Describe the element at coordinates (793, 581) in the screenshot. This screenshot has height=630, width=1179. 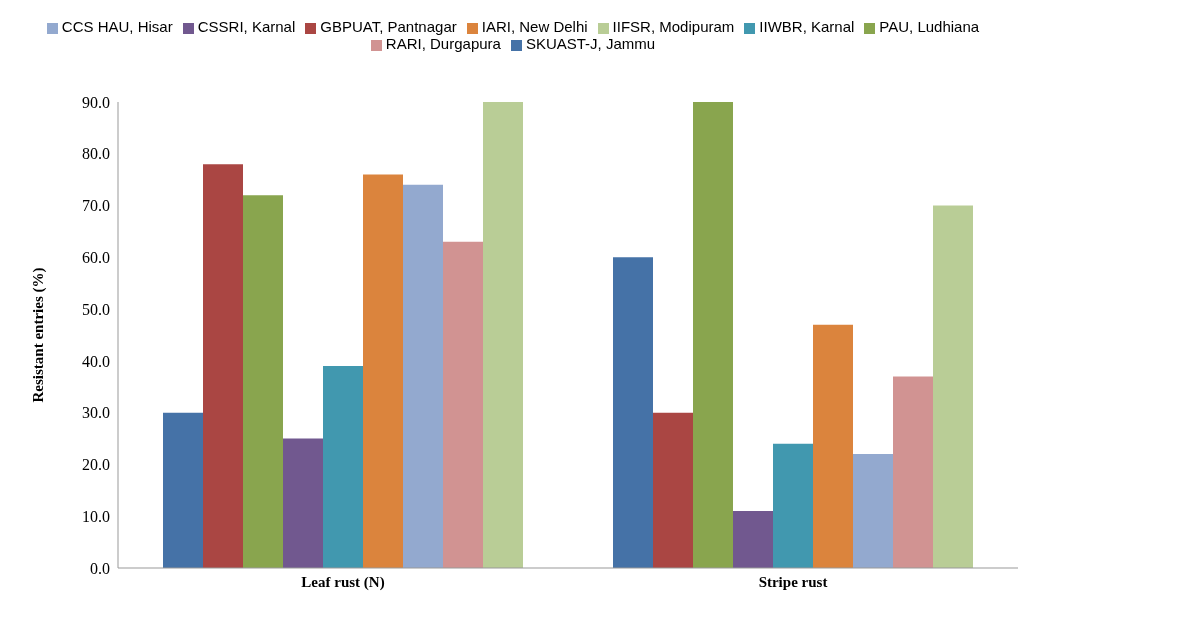
I see `x-tick-label: Stripe rust` at that location.